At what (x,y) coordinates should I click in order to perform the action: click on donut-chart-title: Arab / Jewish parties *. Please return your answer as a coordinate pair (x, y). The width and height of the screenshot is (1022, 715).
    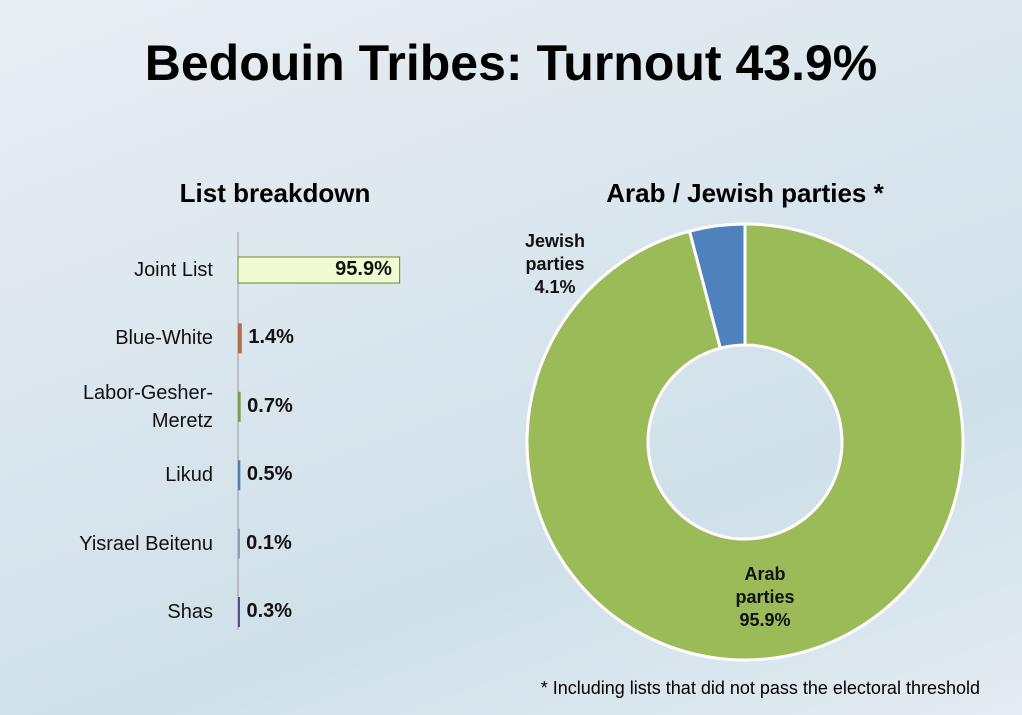
    Looking at the image, I should click on (745, 193).